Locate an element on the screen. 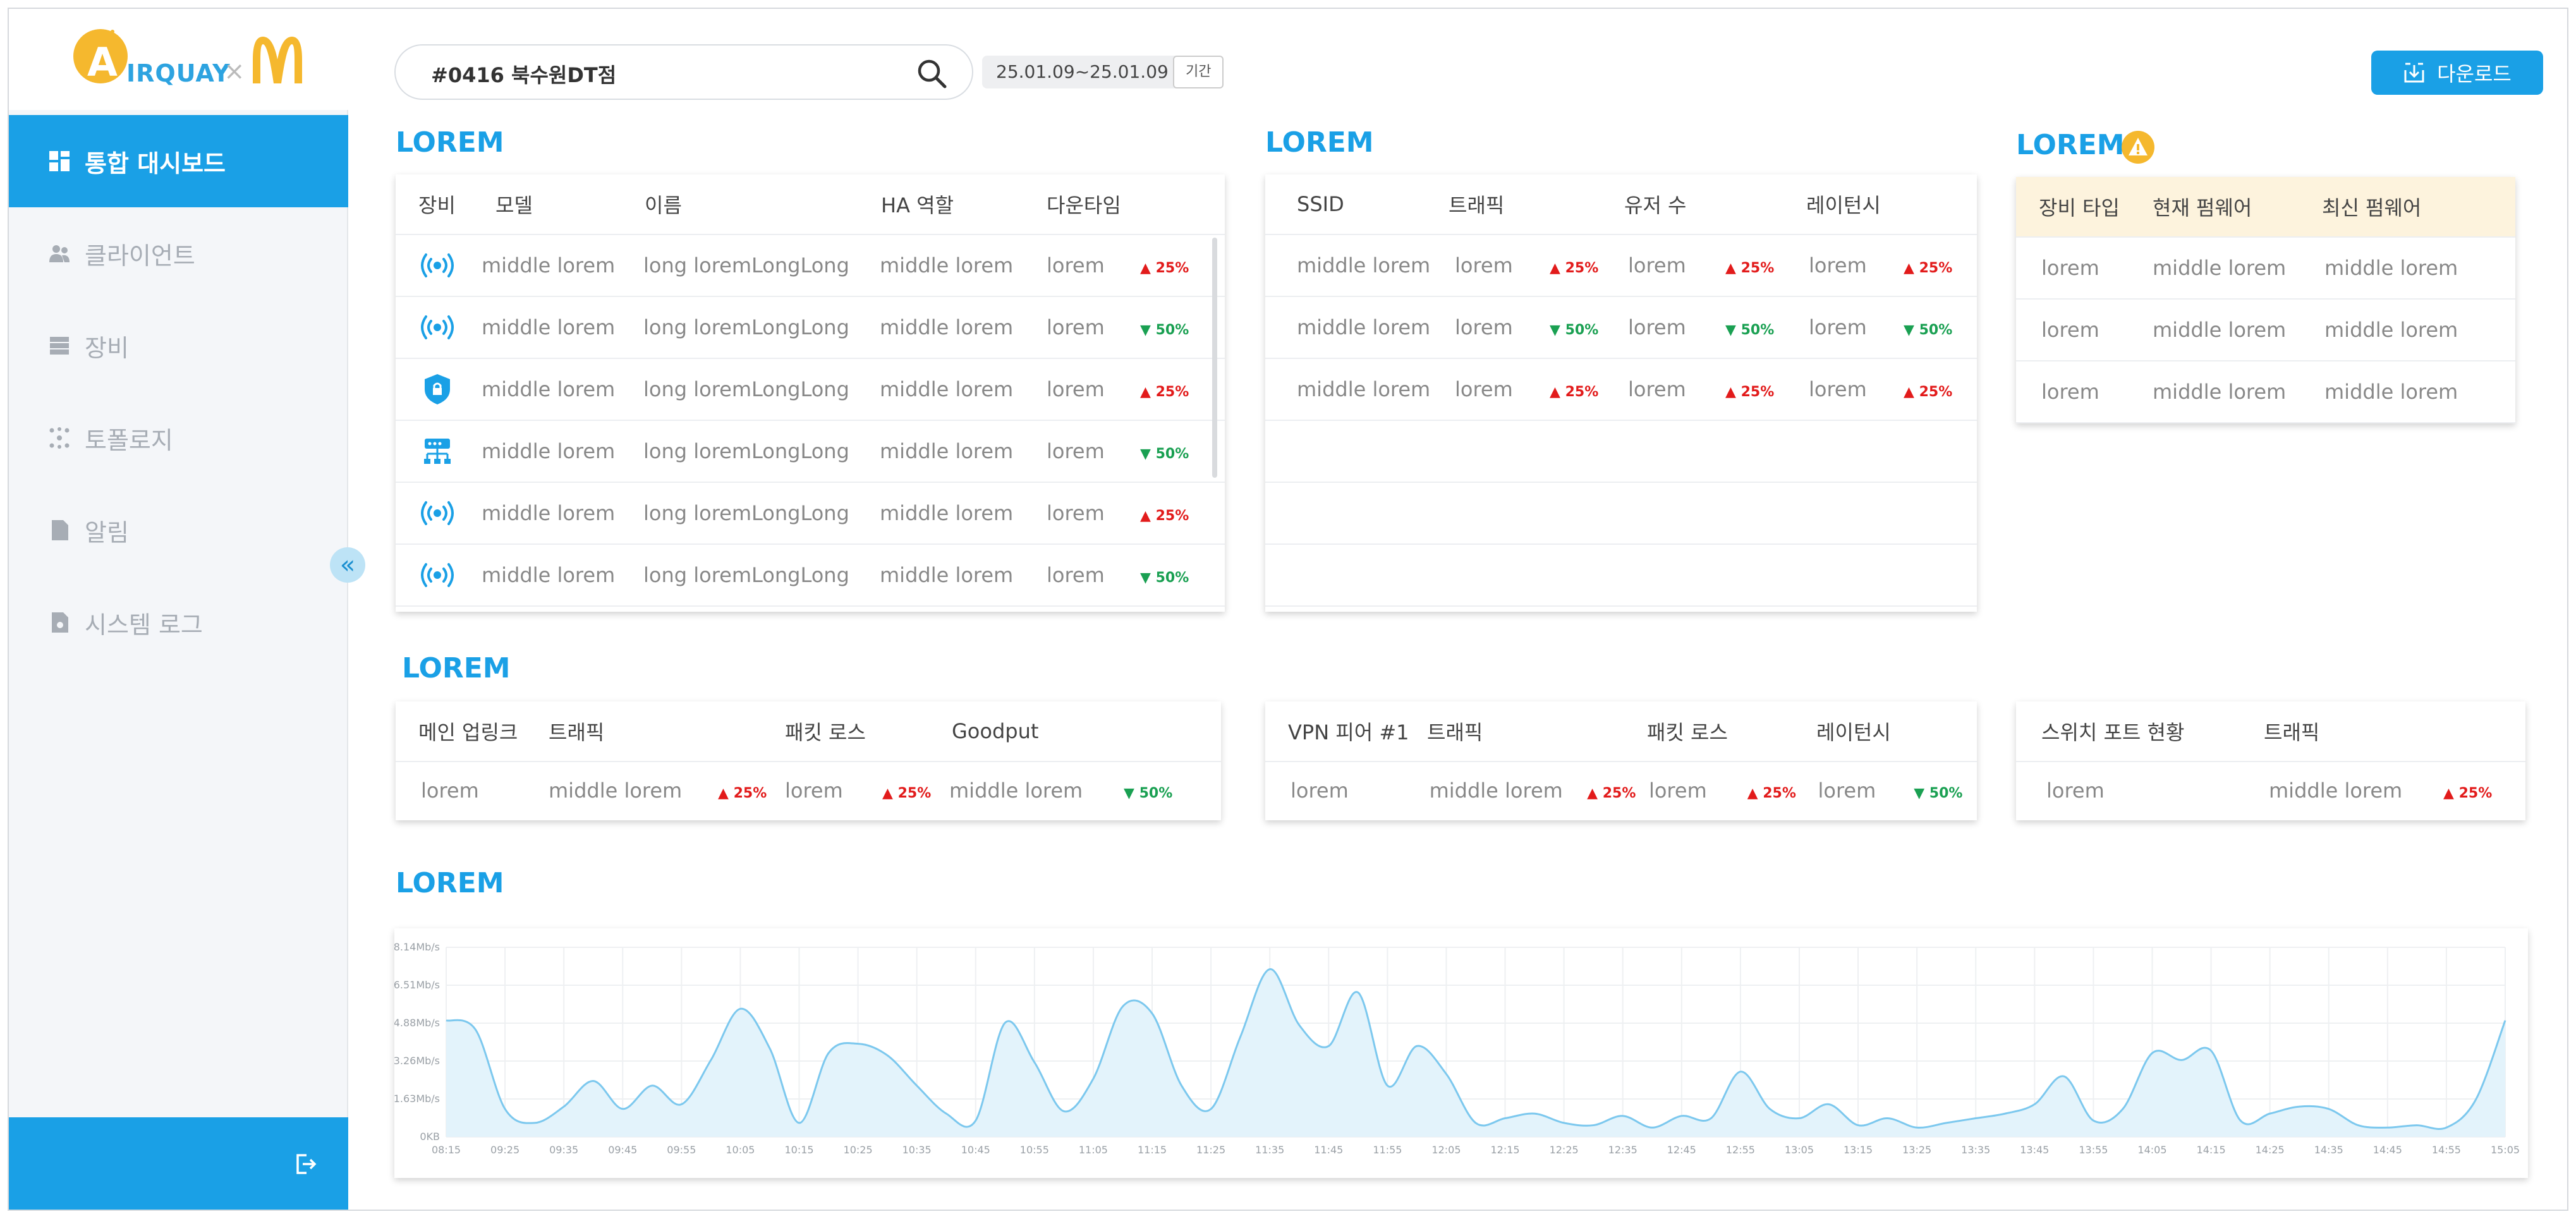 This screenshot has width=2576, height=1226. sidebar-item-label: 클라이언트 is located at coordinates (140, 255).